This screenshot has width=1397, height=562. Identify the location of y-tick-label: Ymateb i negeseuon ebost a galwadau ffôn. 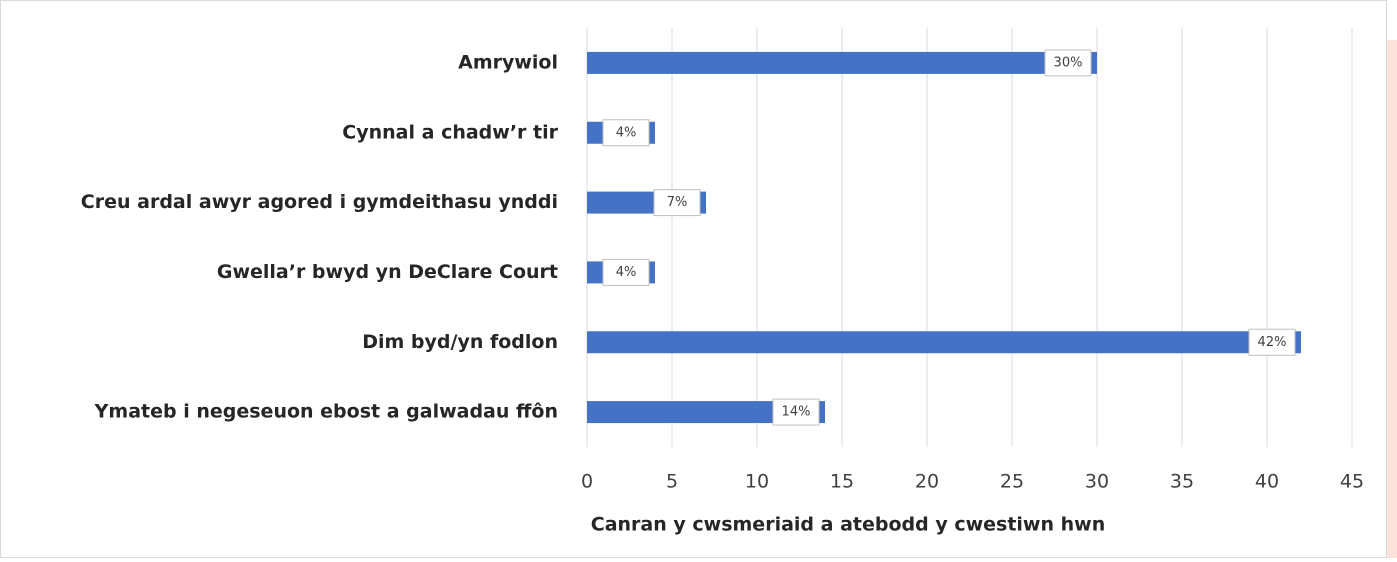
(326, 412).